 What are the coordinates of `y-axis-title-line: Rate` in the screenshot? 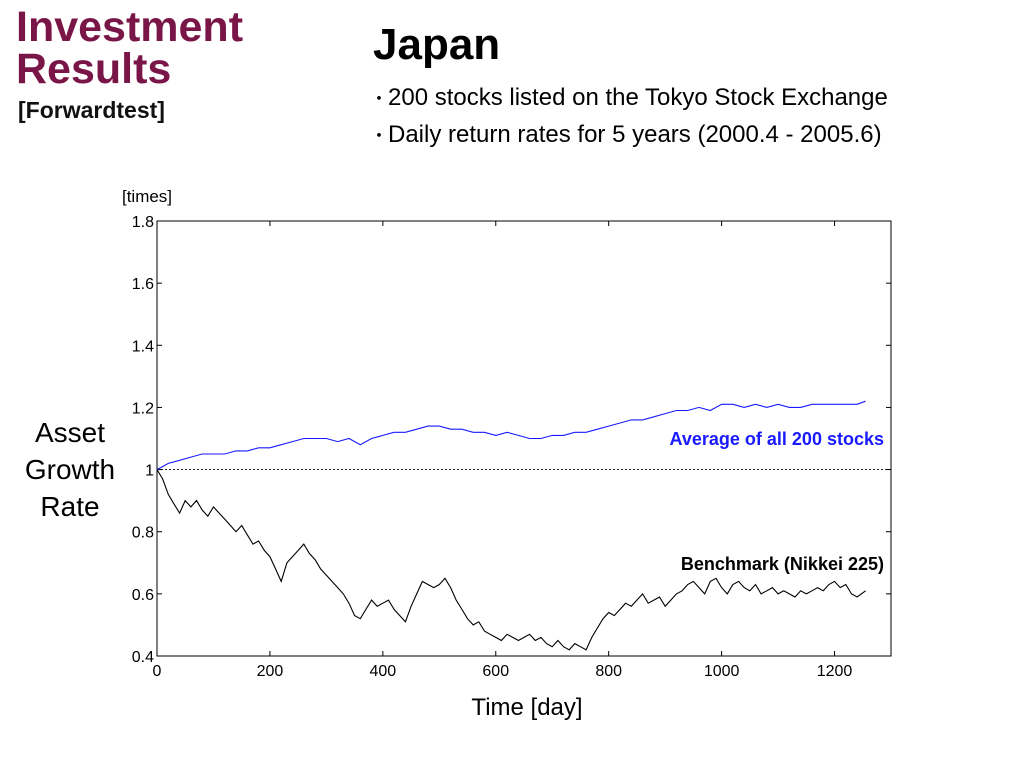 It's located at (70, 506).